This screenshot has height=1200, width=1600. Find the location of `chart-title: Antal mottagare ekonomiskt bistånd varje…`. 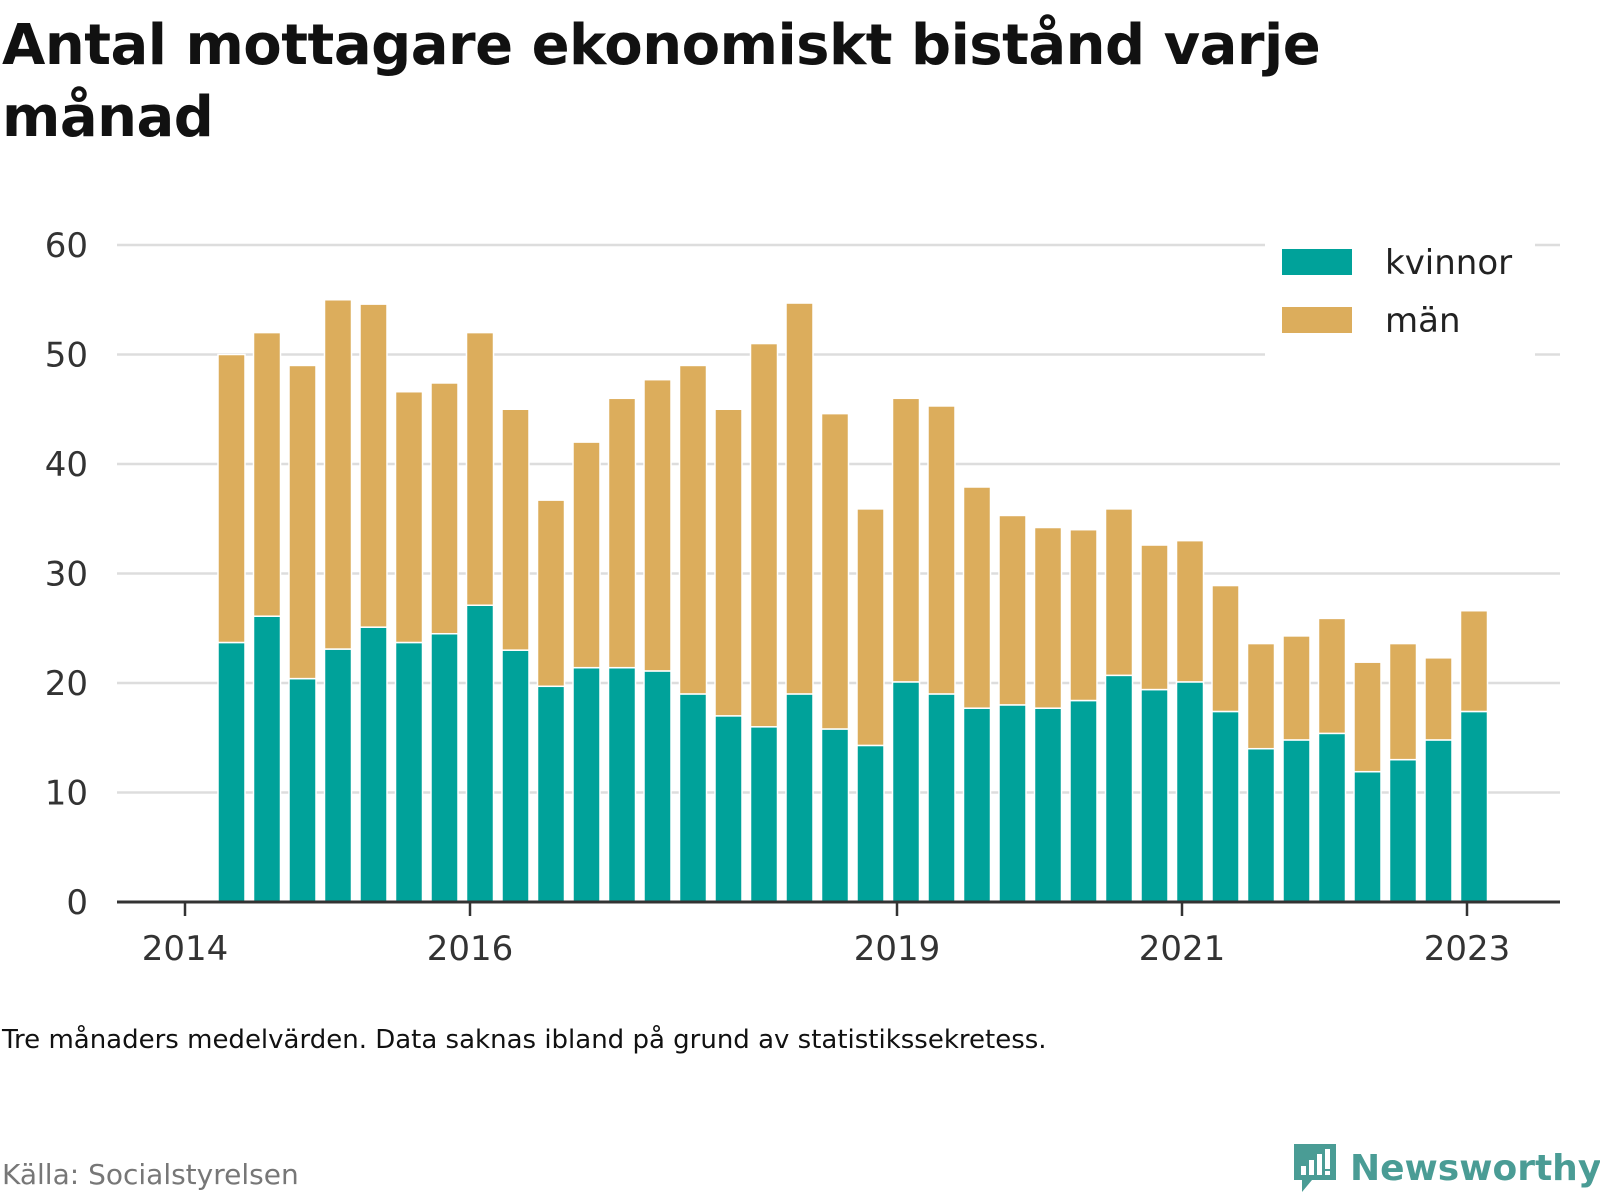

chart-title: Antal mottagare ekonomiskt bistånd varje… is located at coordinates (661, 81).